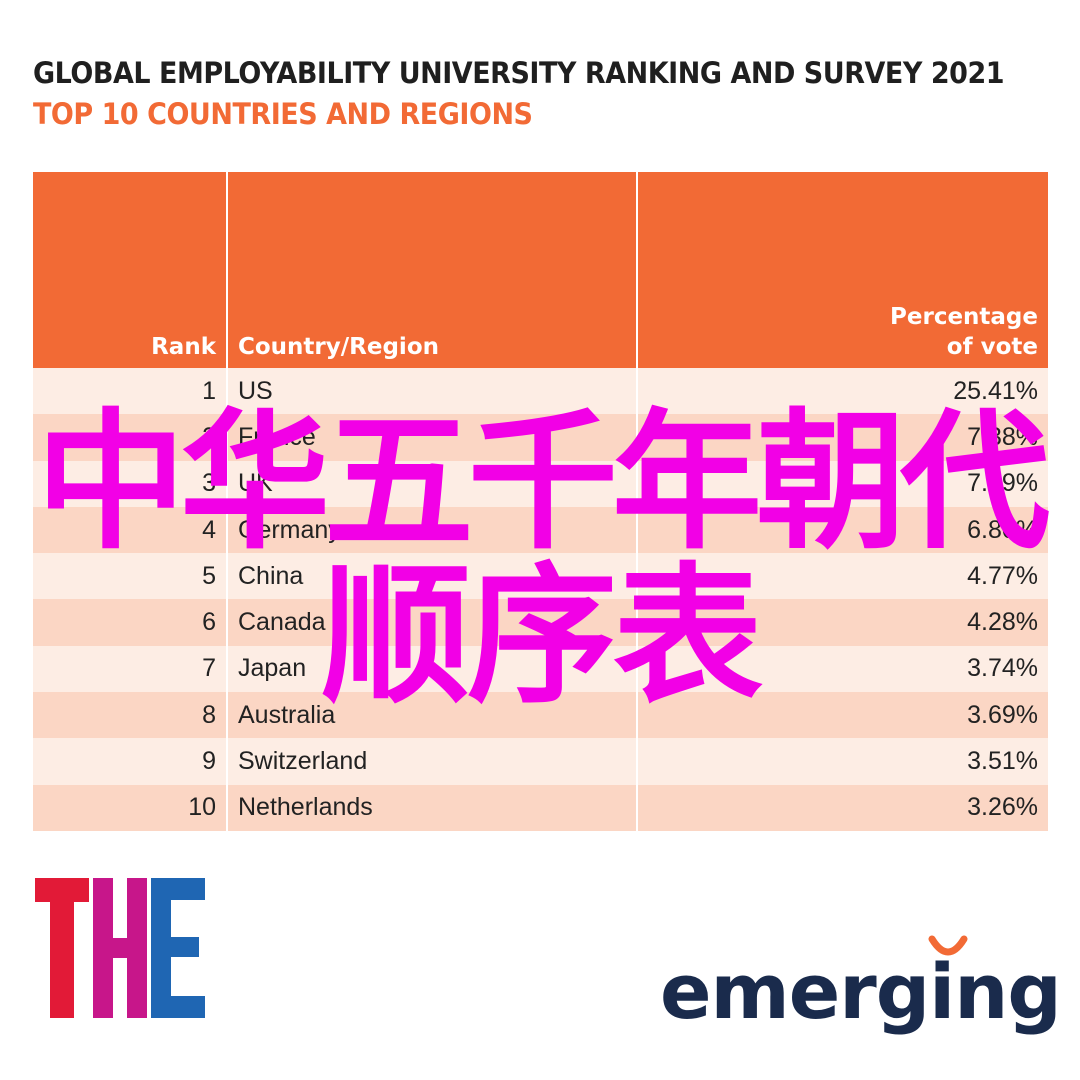  What do you see at coordinates (431, 437) in the screenshot?
I see `country-cell: France` at bounding box center [431, 437].